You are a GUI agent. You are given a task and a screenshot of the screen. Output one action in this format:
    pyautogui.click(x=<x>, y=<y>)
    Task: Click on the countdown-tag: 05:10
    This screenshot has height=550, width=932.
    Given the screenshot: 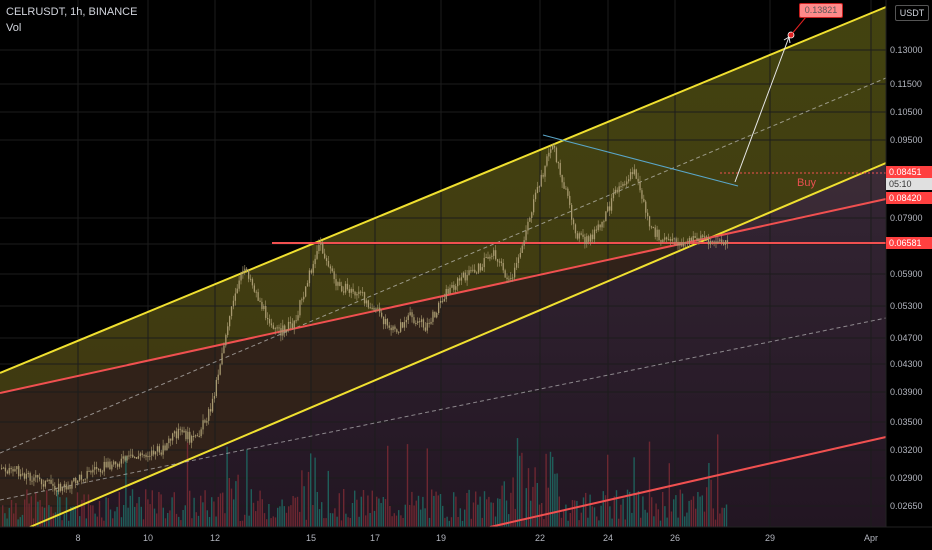 What is the action you would take?
    pyautogui.click(x=909, y=184)
    